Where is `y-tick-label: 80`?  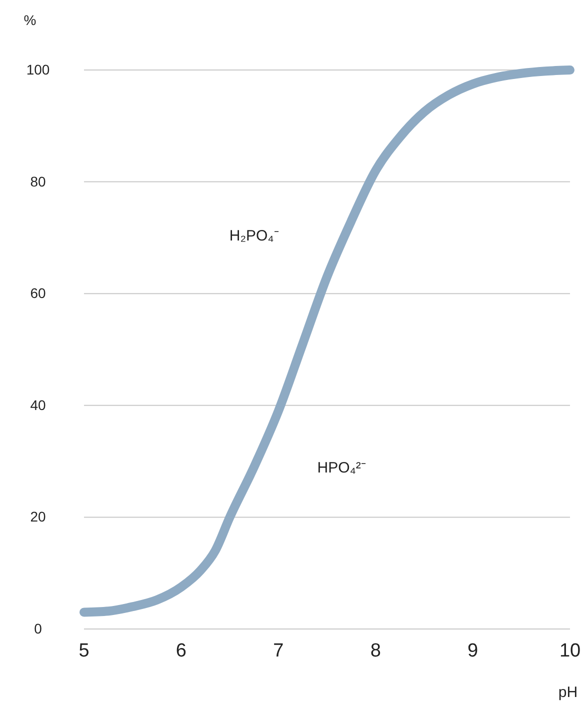 y-tick-label: 80 is located at coordinates (38, 181).